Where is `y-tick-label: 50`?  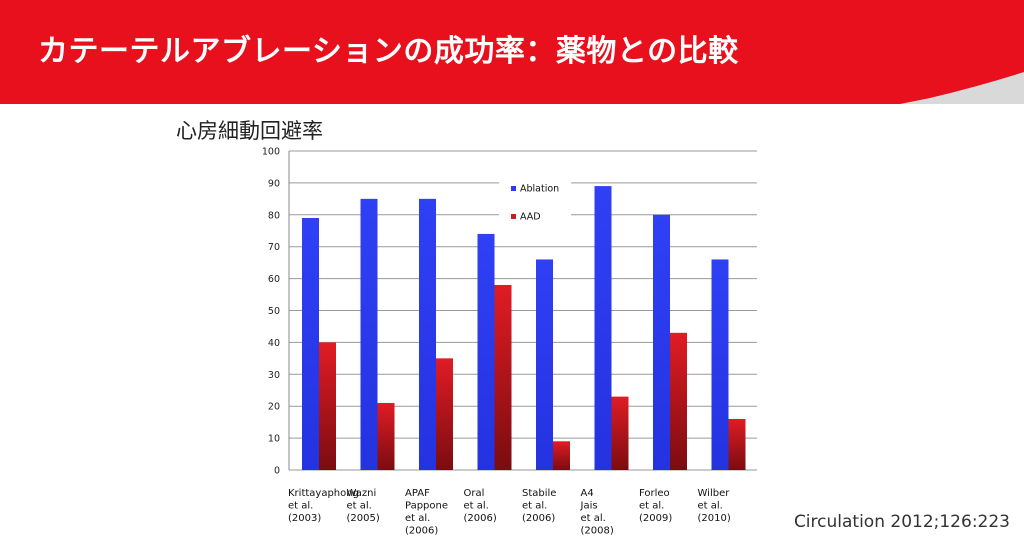
y-tick-label: 50 is located at coordinates (274, 311).